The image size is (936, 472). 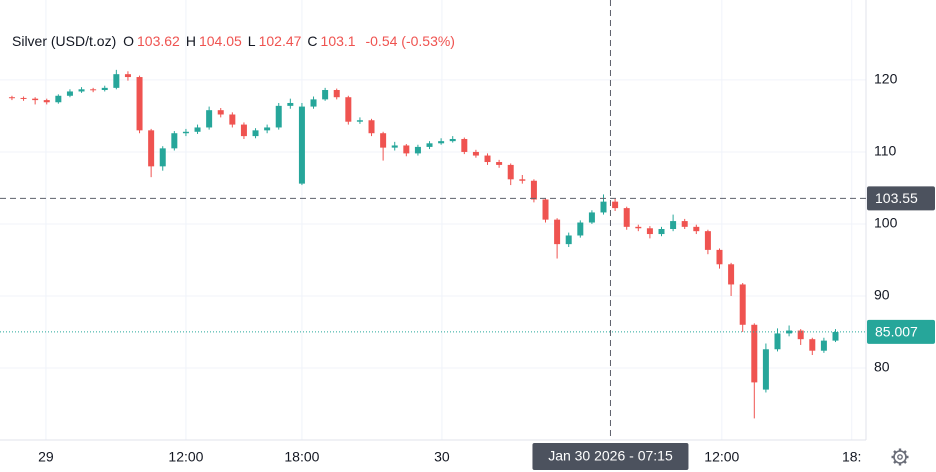 What do you see at coordinates (851, 457) in the screenshot?
I see `x-tick-label: 18:` at bounding box center [851, 457].